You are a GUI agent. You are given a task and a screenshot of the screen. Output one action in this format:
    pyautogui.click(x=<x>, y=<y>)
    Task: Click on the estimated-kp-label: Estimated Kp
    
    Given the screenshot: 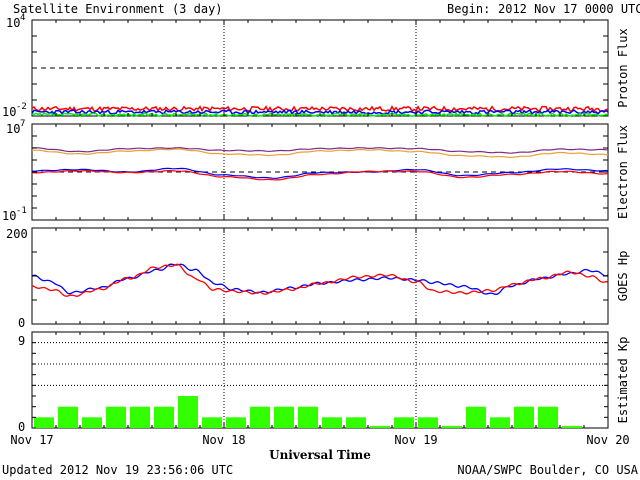 What is the action you would take?
    pyautogui.click(x=623, y=380)
    